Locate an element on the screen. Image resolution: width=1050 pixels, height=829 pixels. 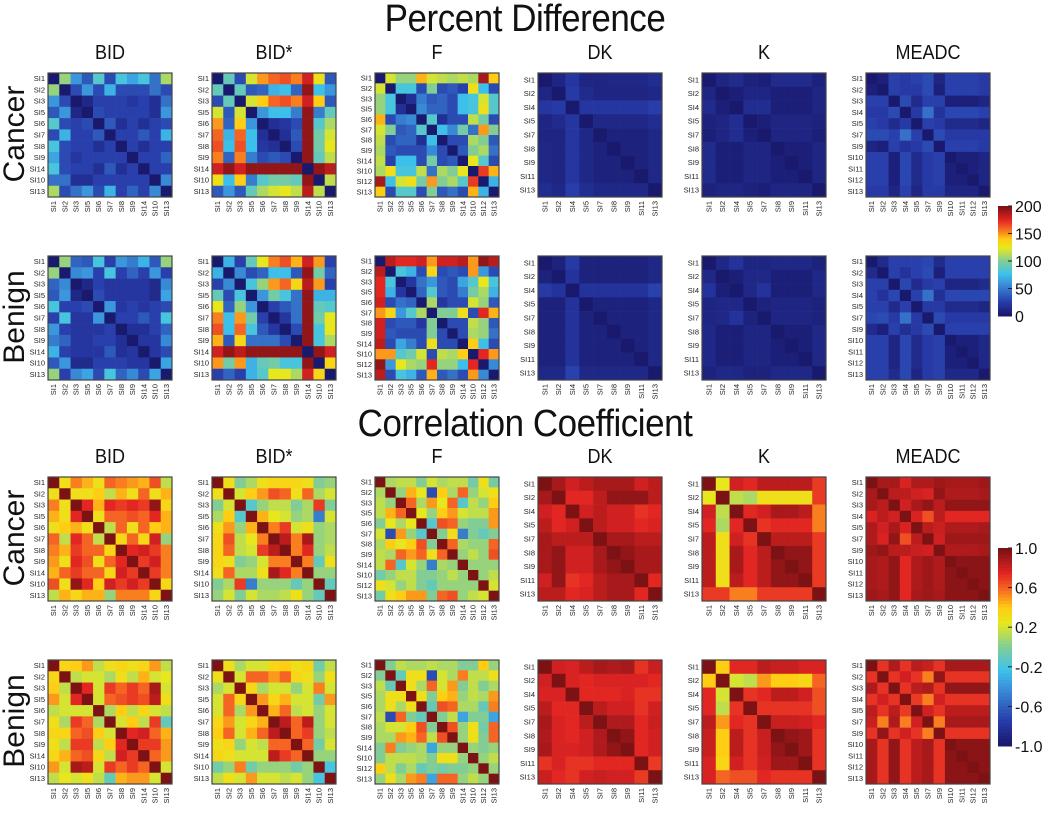
y-tick-label: SI14 is located at coordinates (364, 747).